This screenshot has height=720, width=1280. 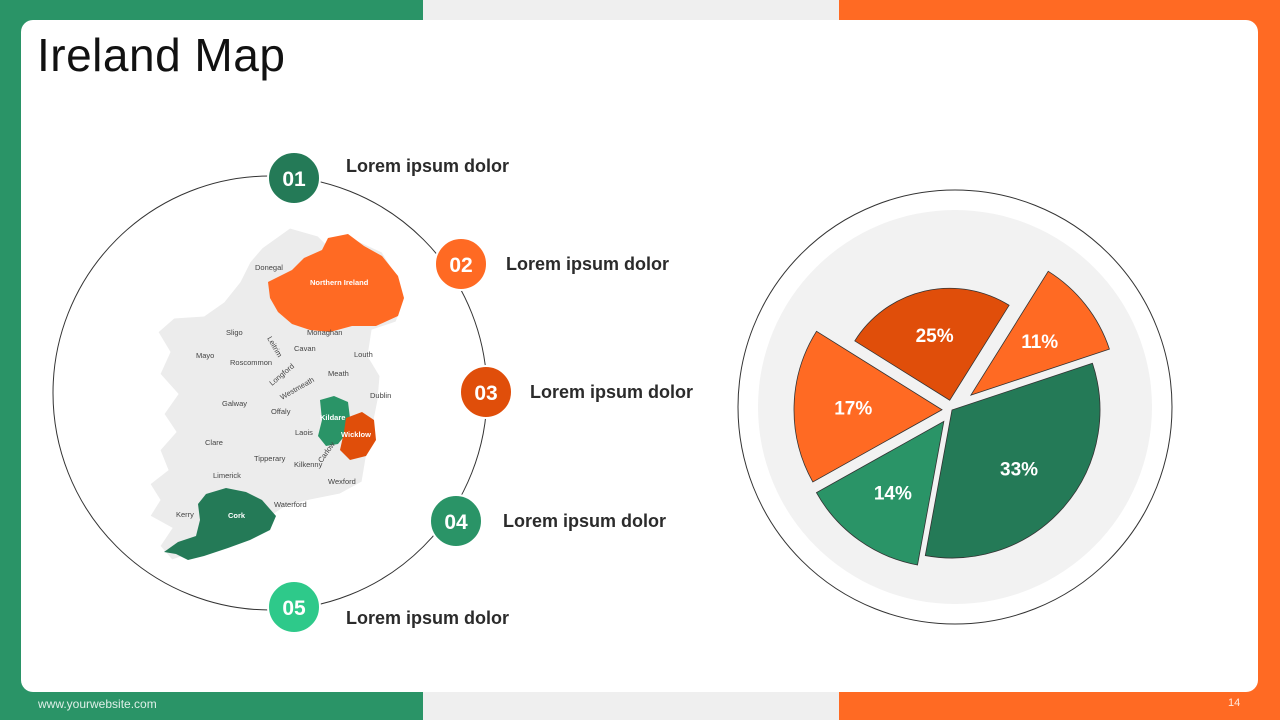 I want to click on county-label: Monaghan, so click(x=324, y=332).